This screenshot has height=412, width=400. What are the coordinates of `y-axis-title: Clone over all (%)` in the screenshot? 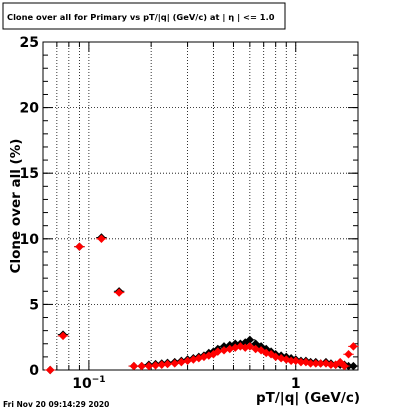 It's located at (16, 206).